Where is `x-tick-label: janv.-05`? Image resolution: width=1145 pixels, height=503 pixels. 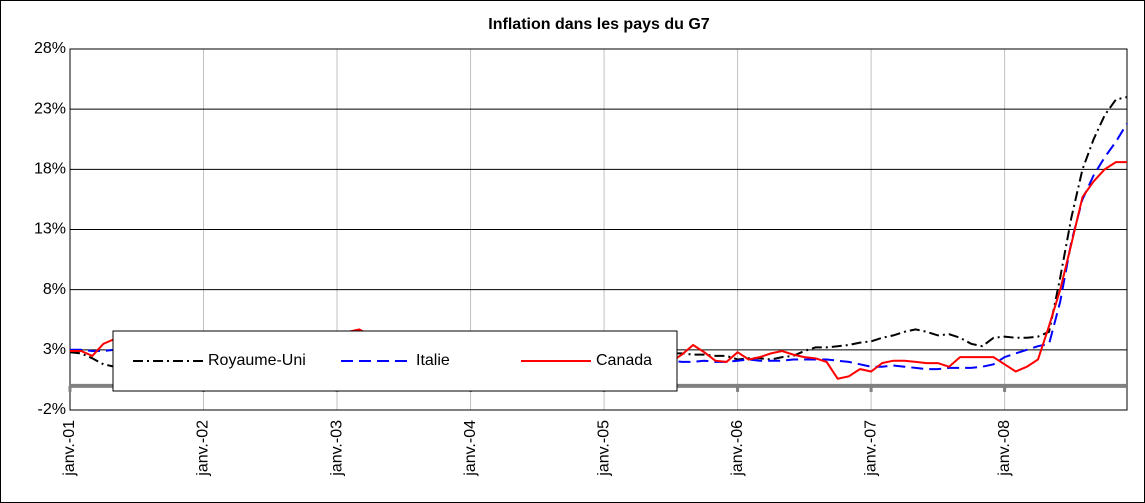
x-tick-label: janv.-05 is located at coordinates (603, 448).